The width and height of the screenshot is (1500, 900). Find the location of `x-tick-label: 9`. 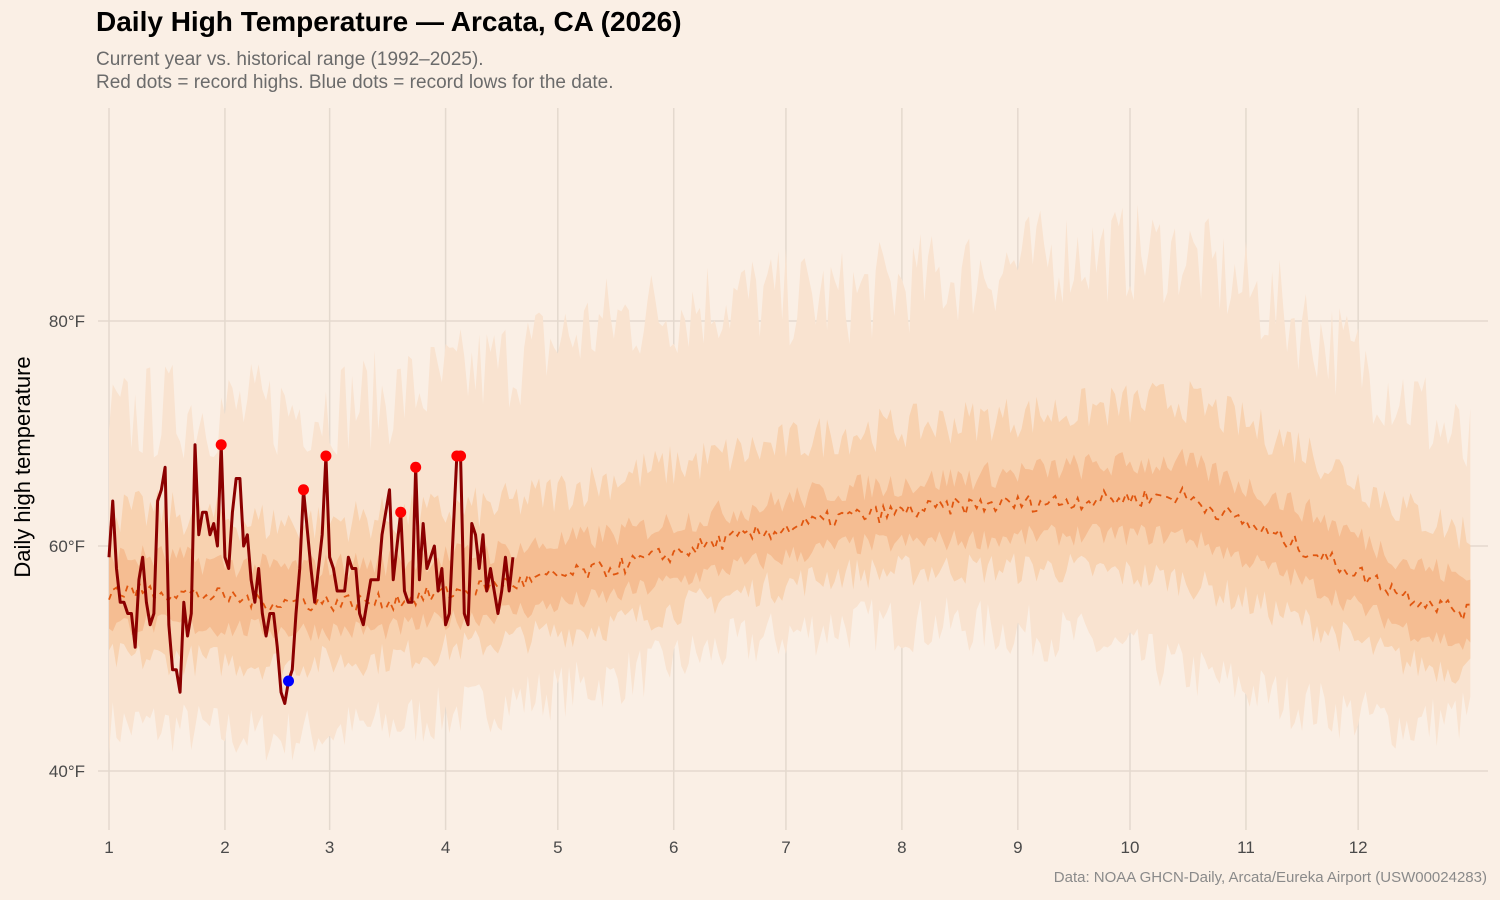

x-tick-label: 9 is located at coordinates (1017, 847).